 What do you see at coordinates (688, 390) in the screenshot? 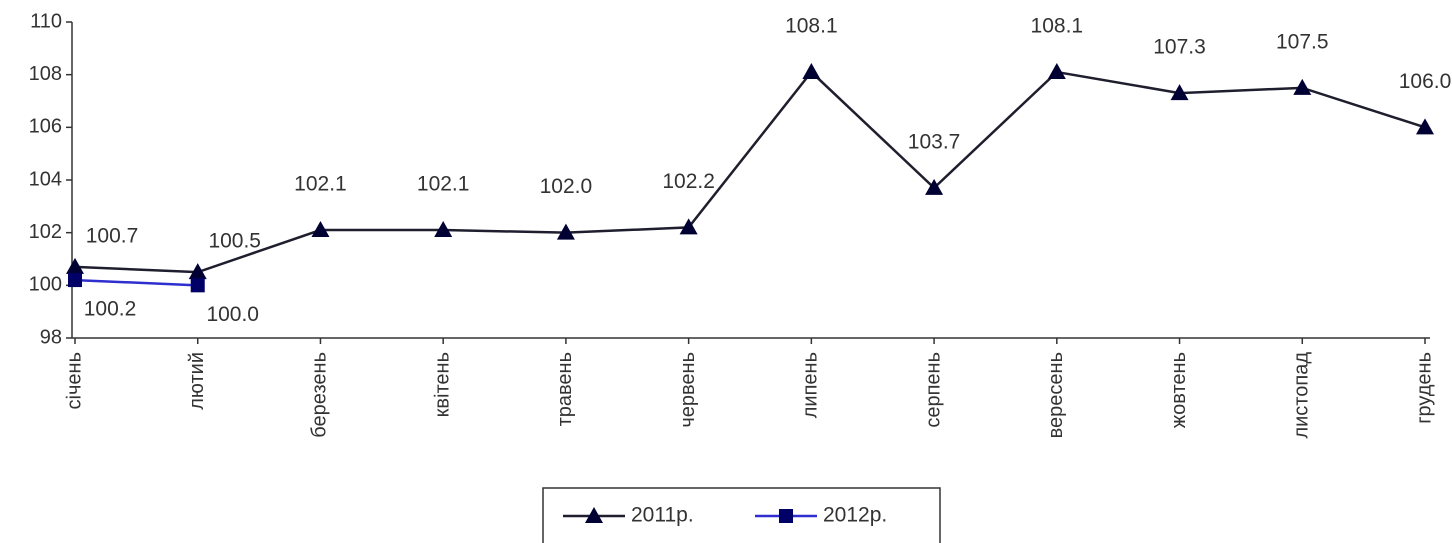
I see `x-tick-label: червень` at bounding box center [688, 390].